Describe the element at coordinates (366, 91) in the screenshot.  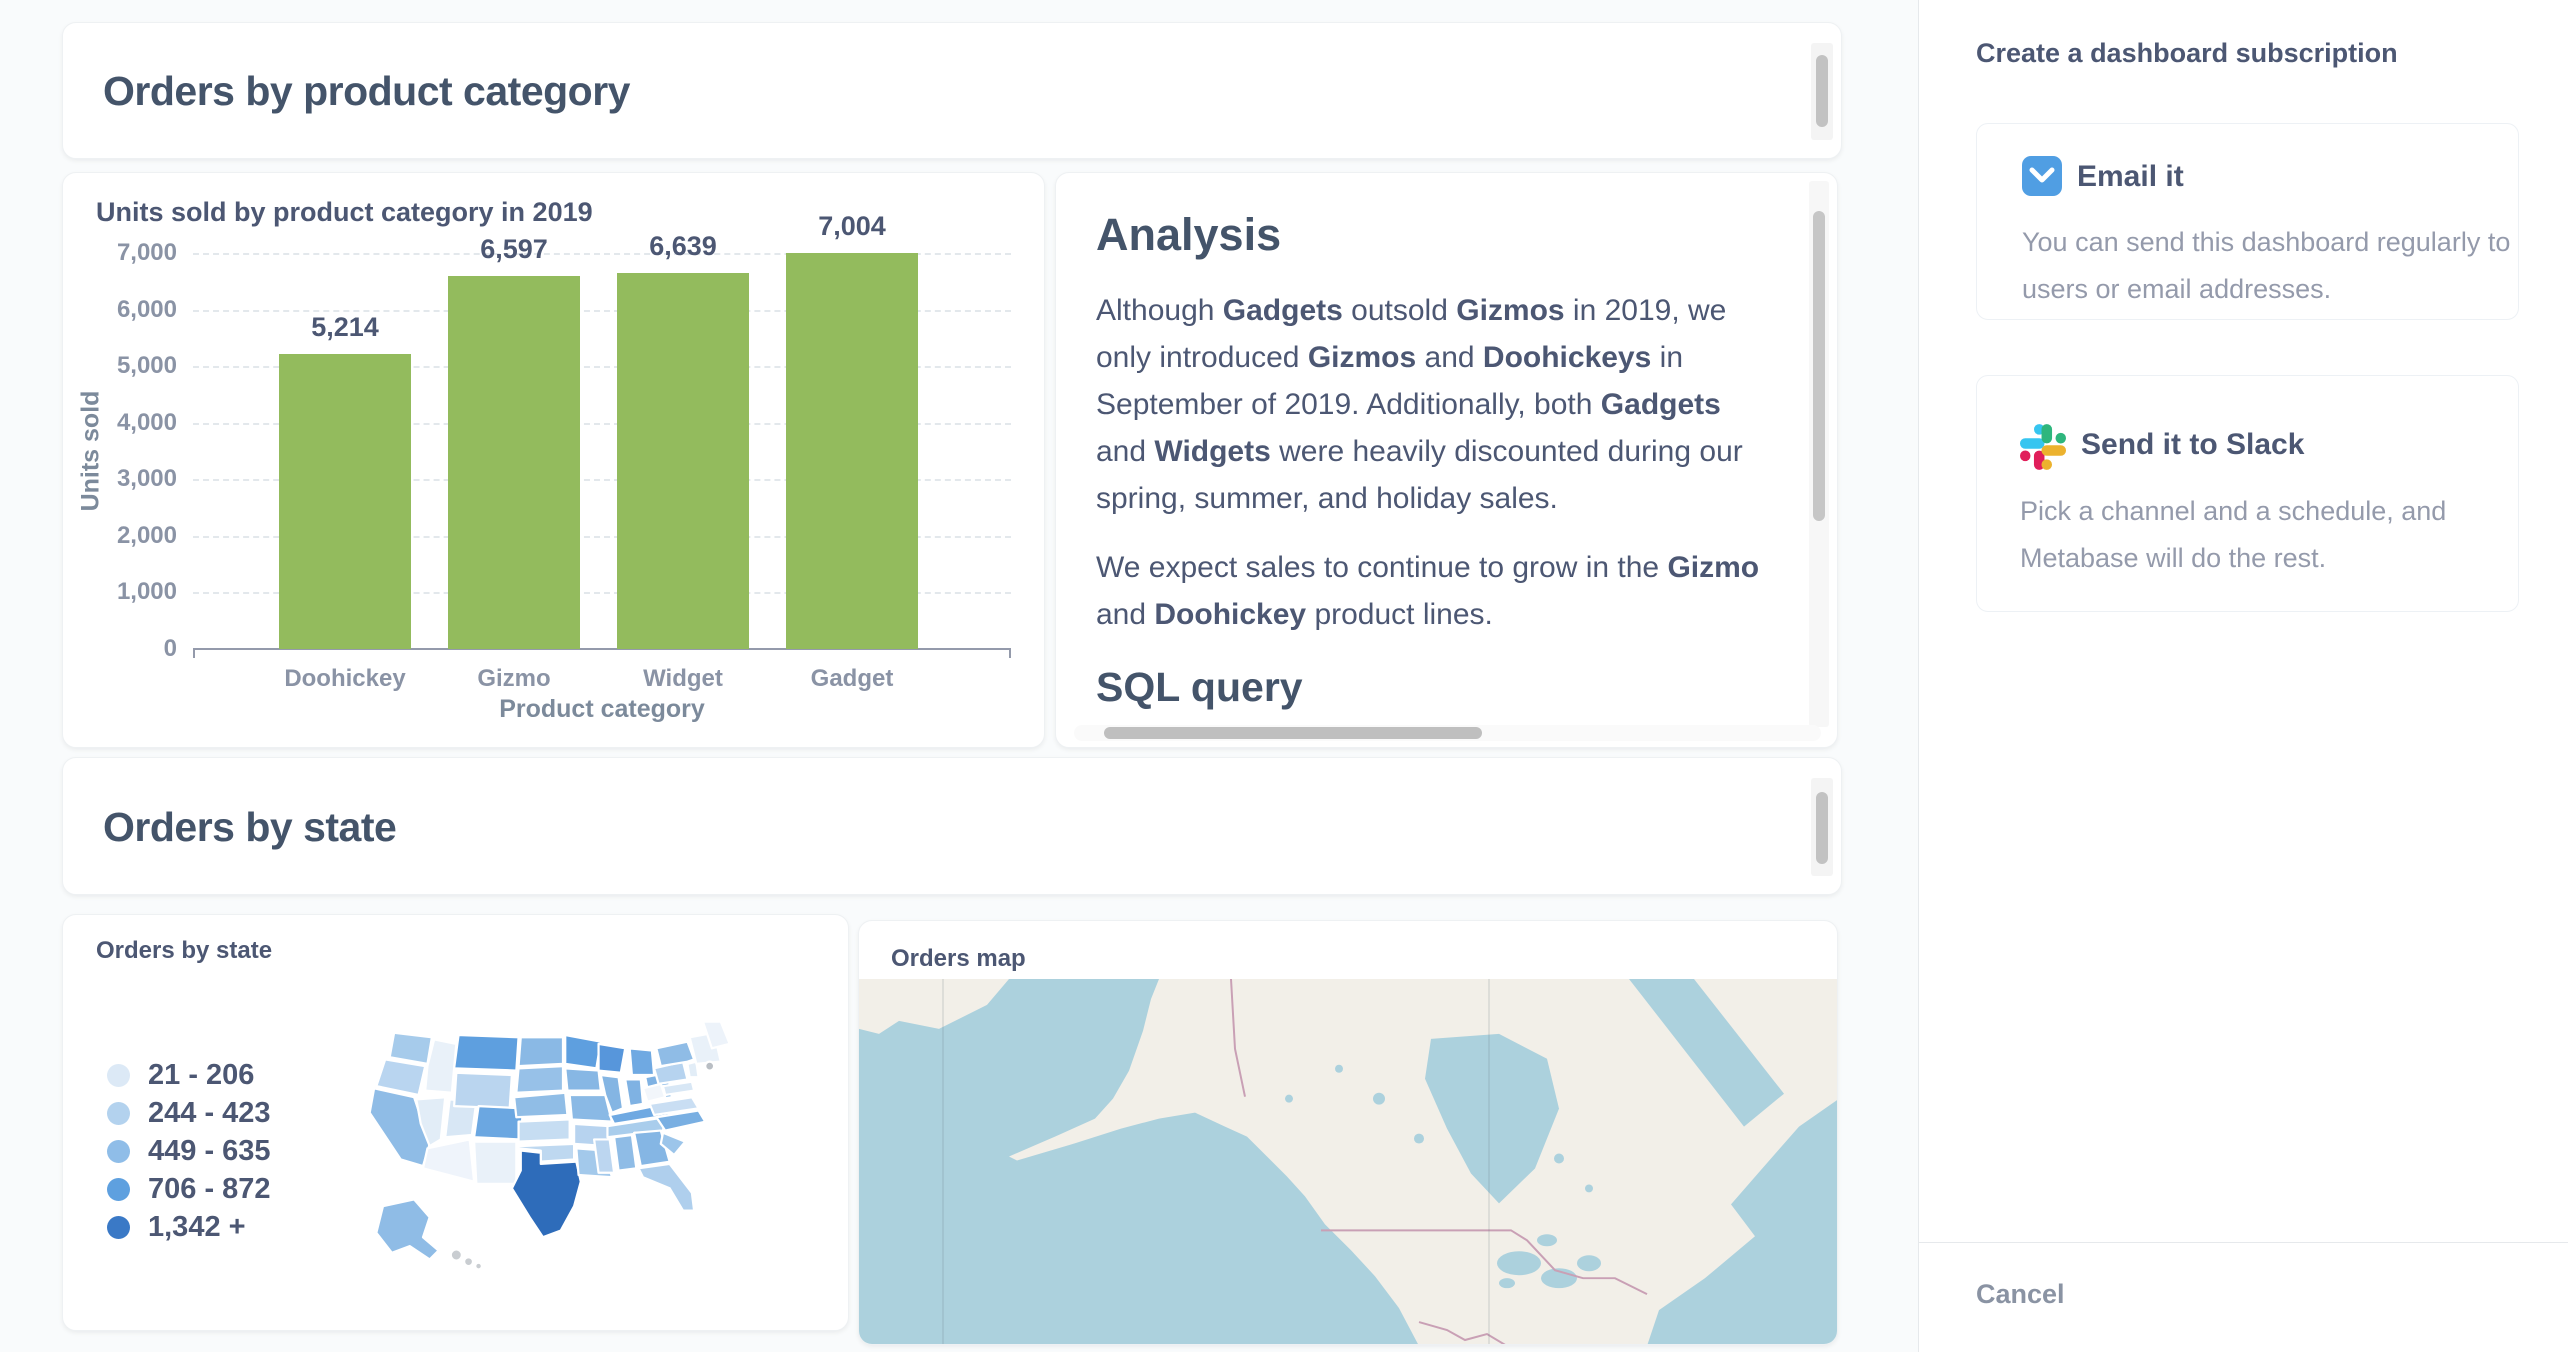
I see `page-title: Orders by product category` at that location.